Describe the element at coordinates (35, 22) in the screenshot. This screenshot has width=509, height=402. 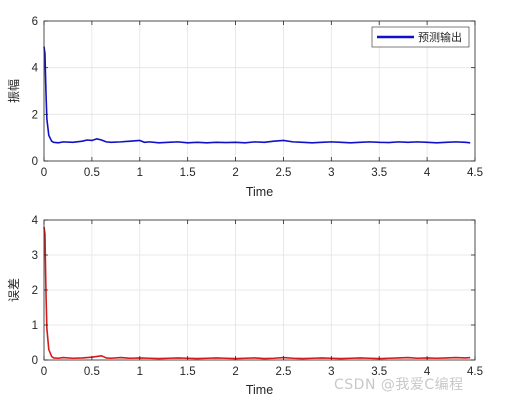
I see `y-tick-label: 6` at that location.